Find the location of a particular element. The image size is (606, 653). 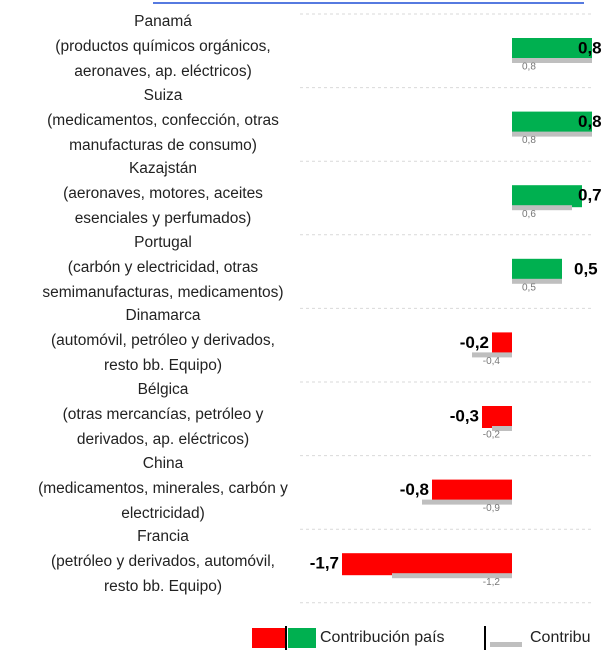

value-label: -0,3 is located at coordinates (464, 415).